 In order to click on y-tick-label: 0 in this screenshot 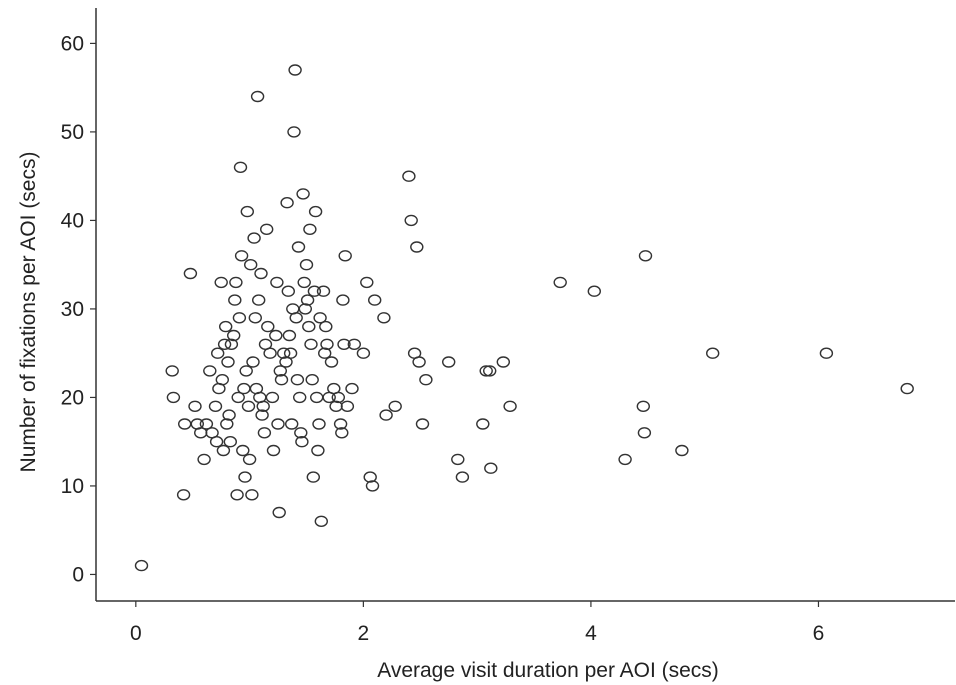, I will do `click(78, 574)`.